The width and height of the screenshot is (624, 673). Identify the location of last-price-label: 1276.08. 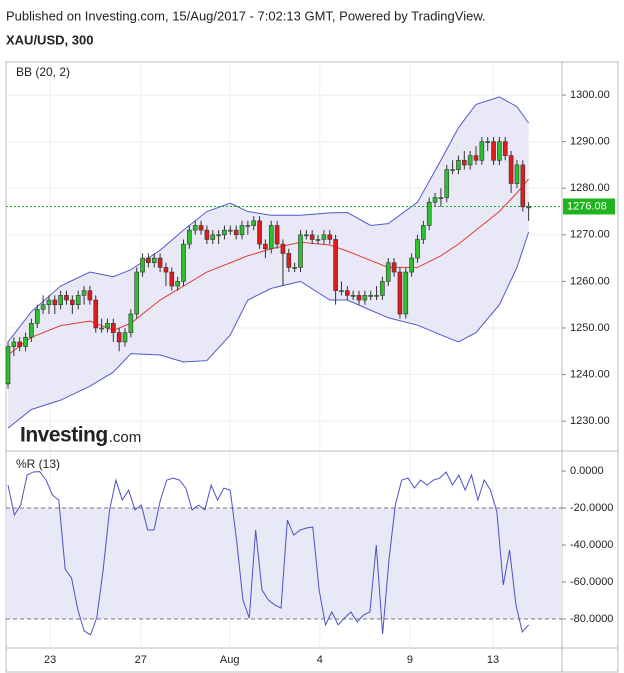
(587, 206).